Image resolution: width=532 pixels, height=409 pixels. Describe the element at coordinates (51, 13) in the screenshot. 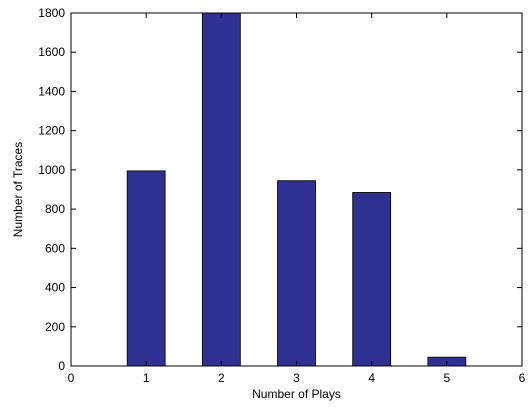

I see `y-tick-label: 1800` at that location.